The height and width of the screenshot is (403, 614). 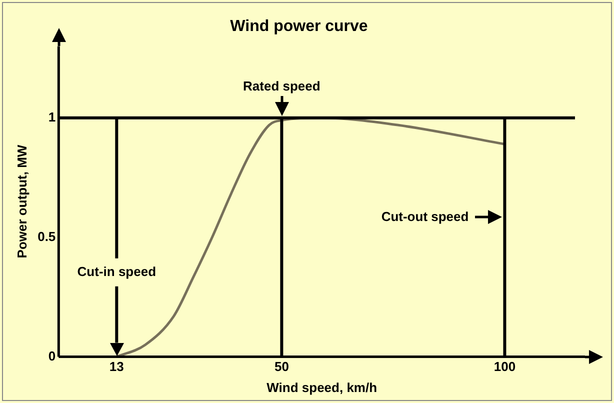 I want to click on x-tick-label: 13, so click(x=116, y=366).